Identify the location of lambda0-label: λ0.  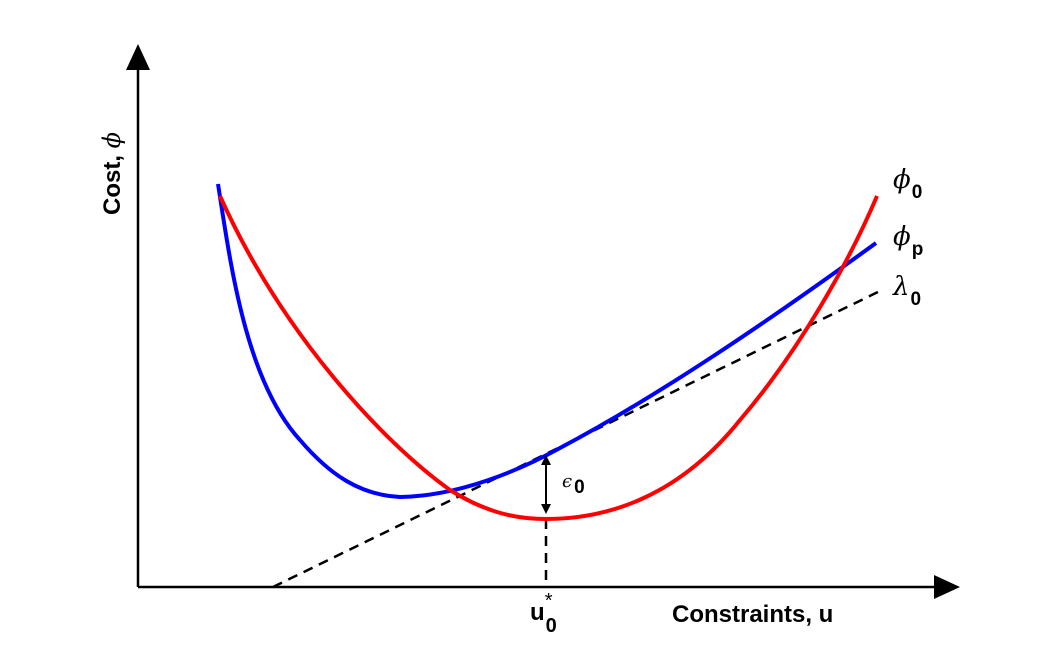
(906, 291).